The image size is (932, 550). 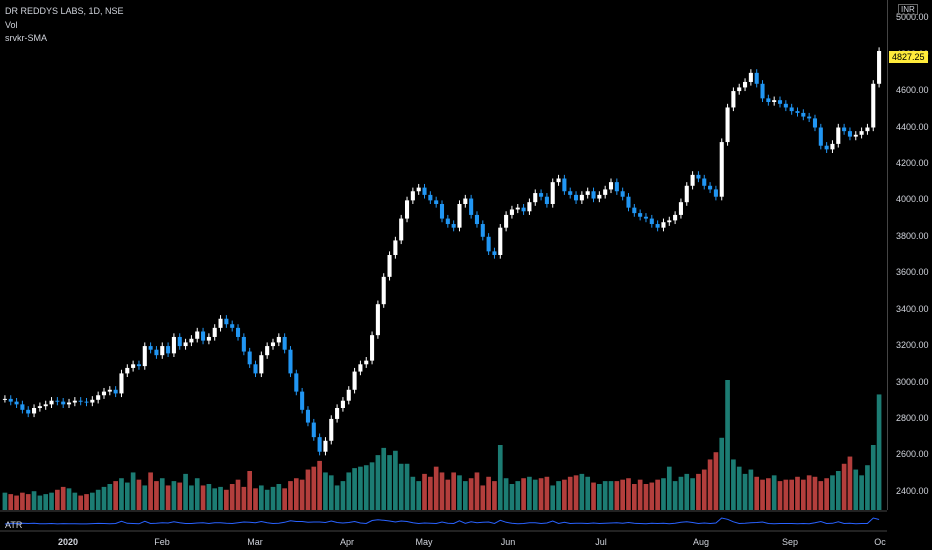 I want to click on currency-label: INR, so click(x=908, y=9).